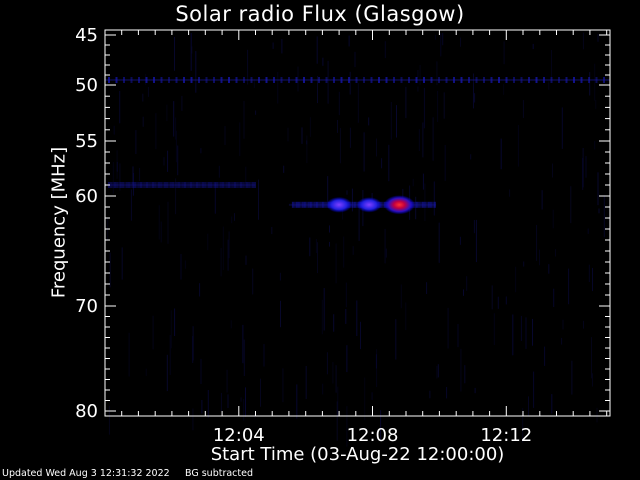  What do you see at coordinates (373, 435) in the screenshot?
I see `x-tick-label: 12:08` at bounding box center [373, 435].